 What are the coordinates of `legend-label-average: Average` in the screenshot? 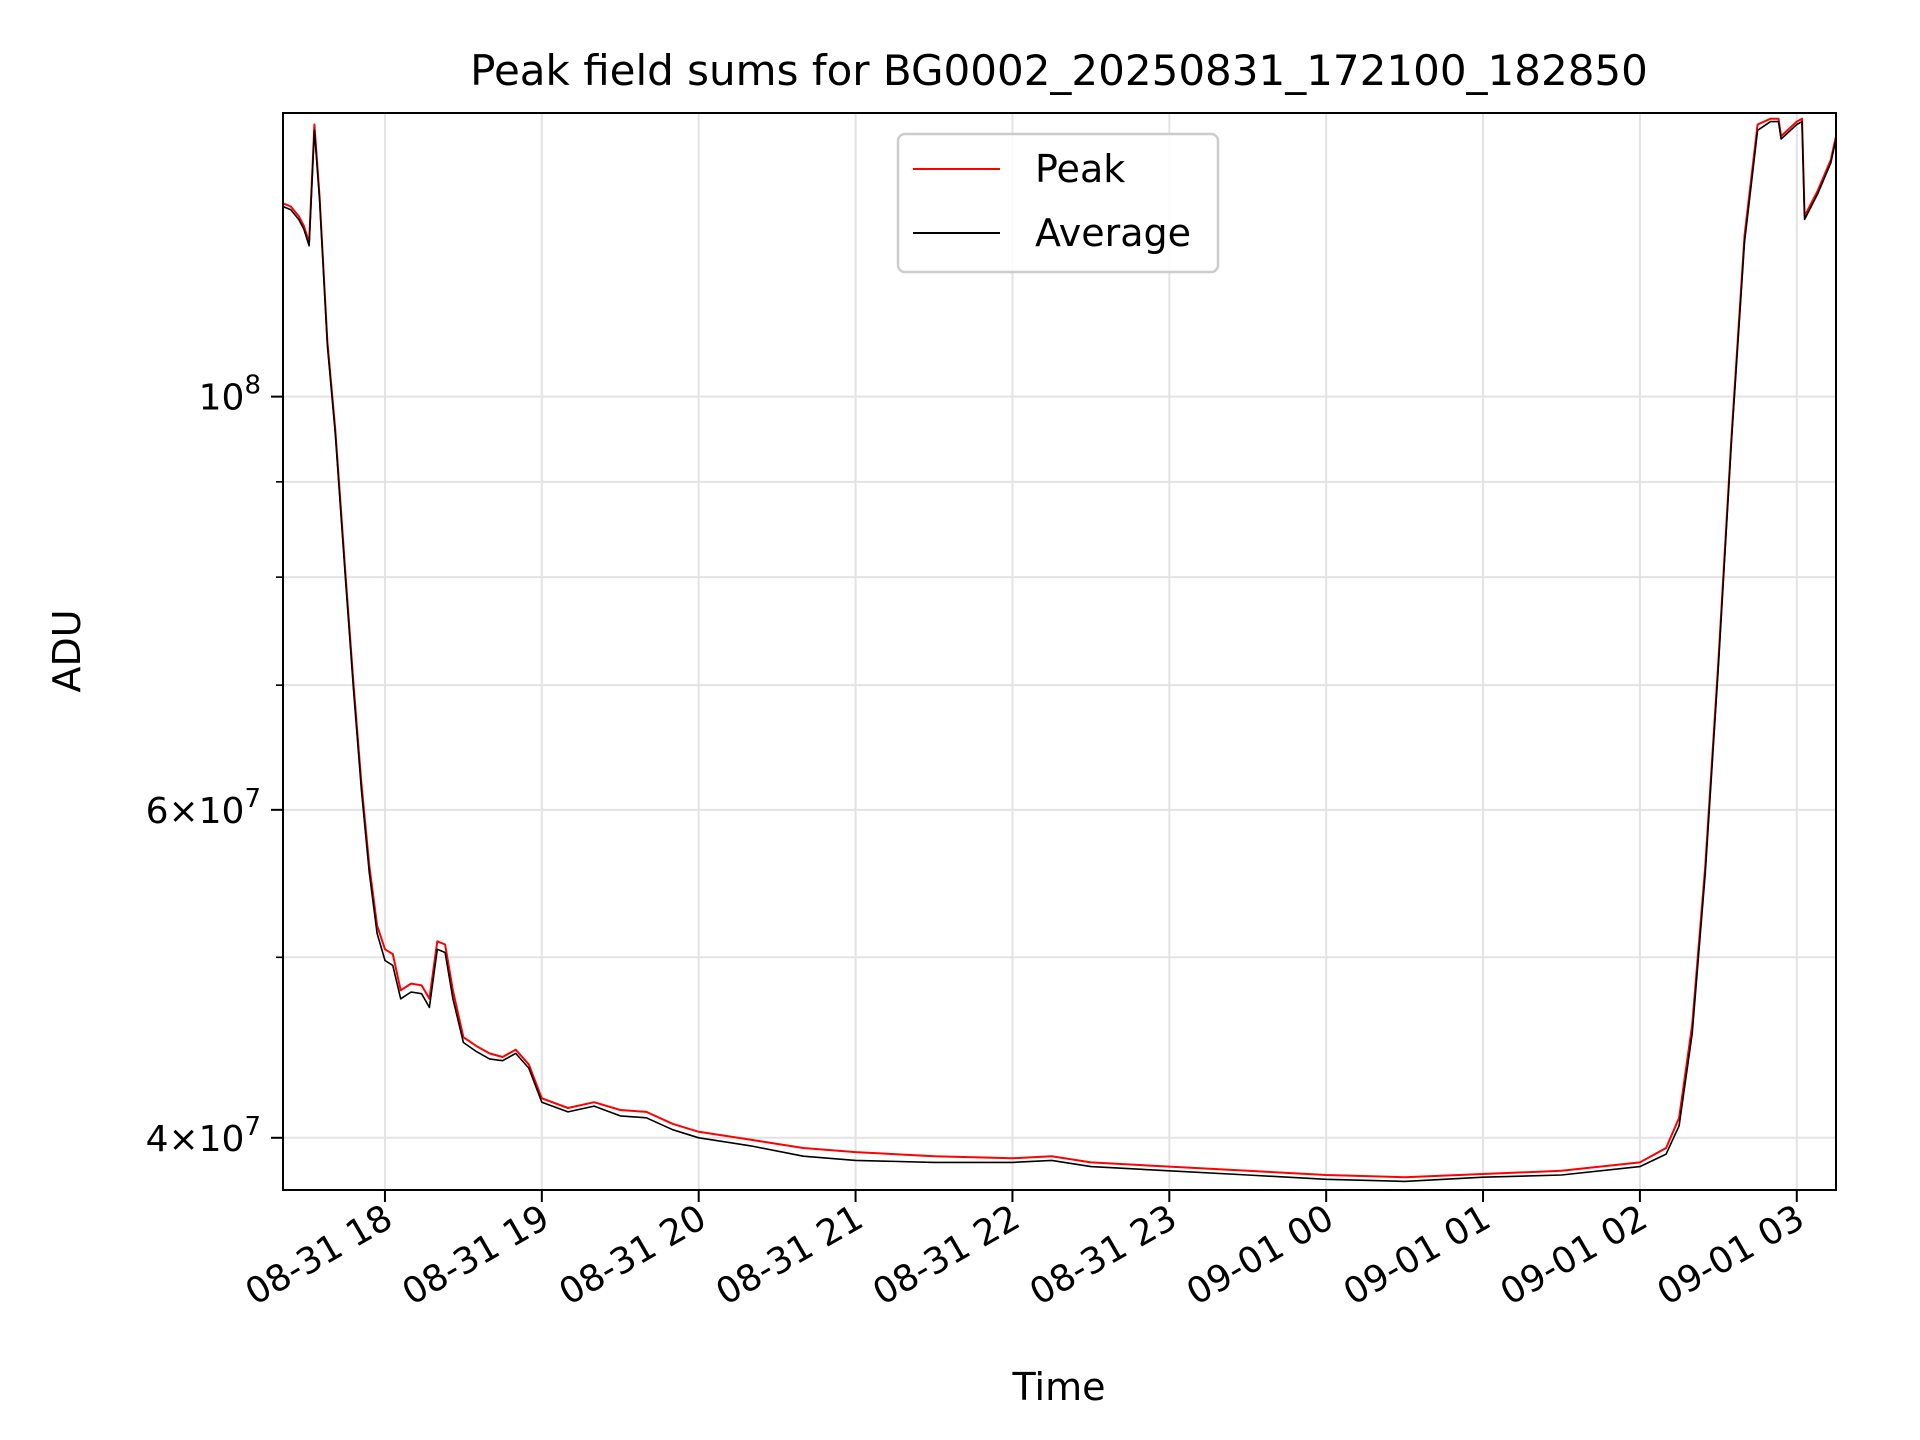 It's located at (1113, 233).